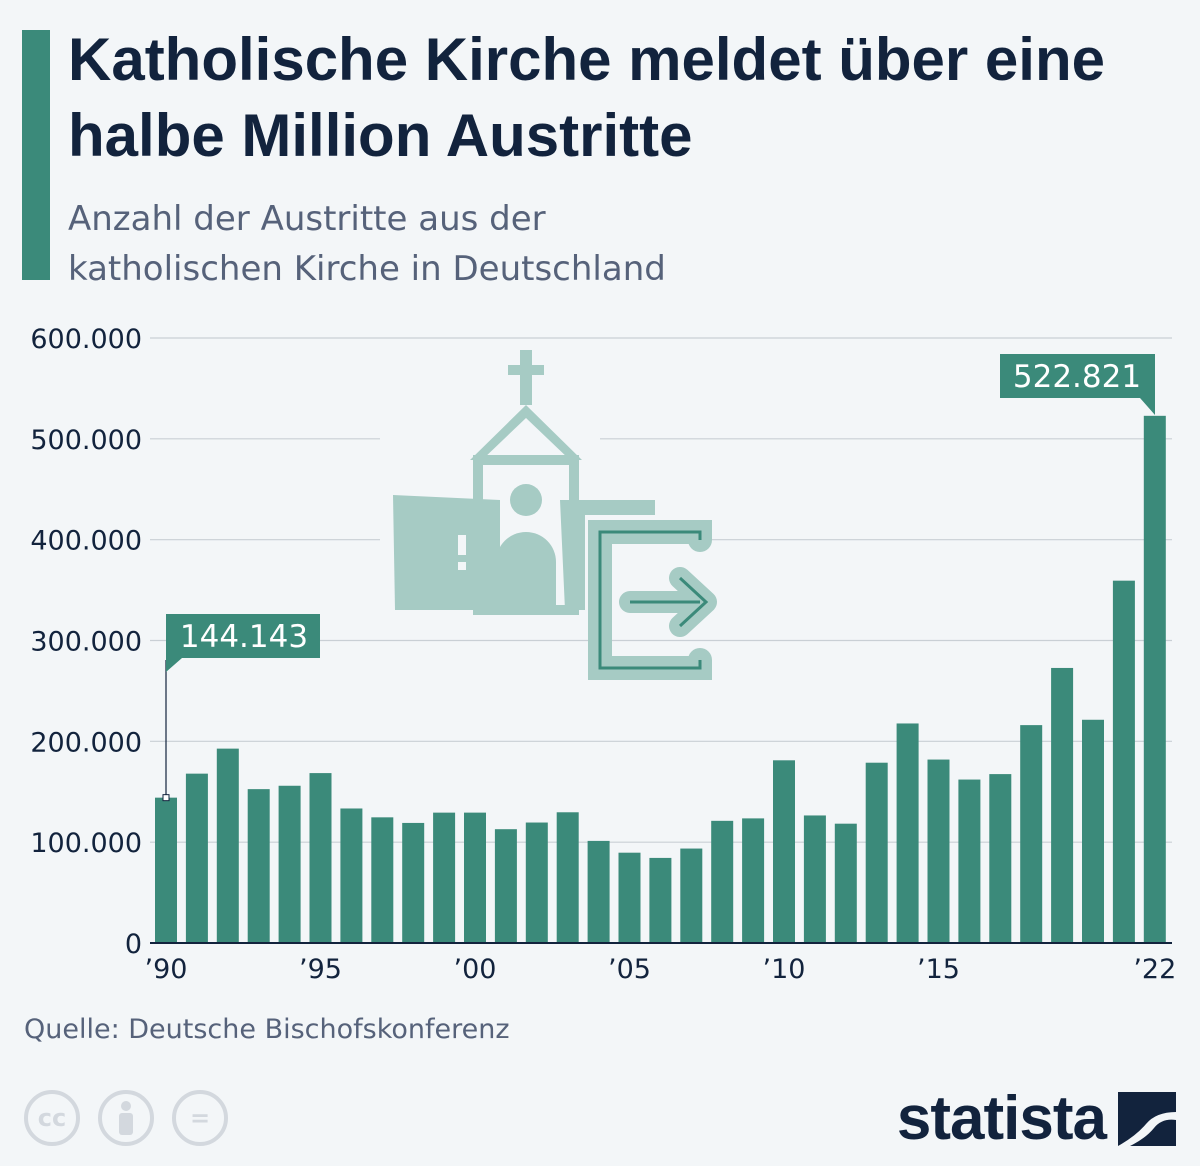 Image resolution: width=1200 pixels, height=1166 pixels. Describe the element at coordinates (86, 541) in the screenshot. I see `y-tick-label: 400.000` at that location.